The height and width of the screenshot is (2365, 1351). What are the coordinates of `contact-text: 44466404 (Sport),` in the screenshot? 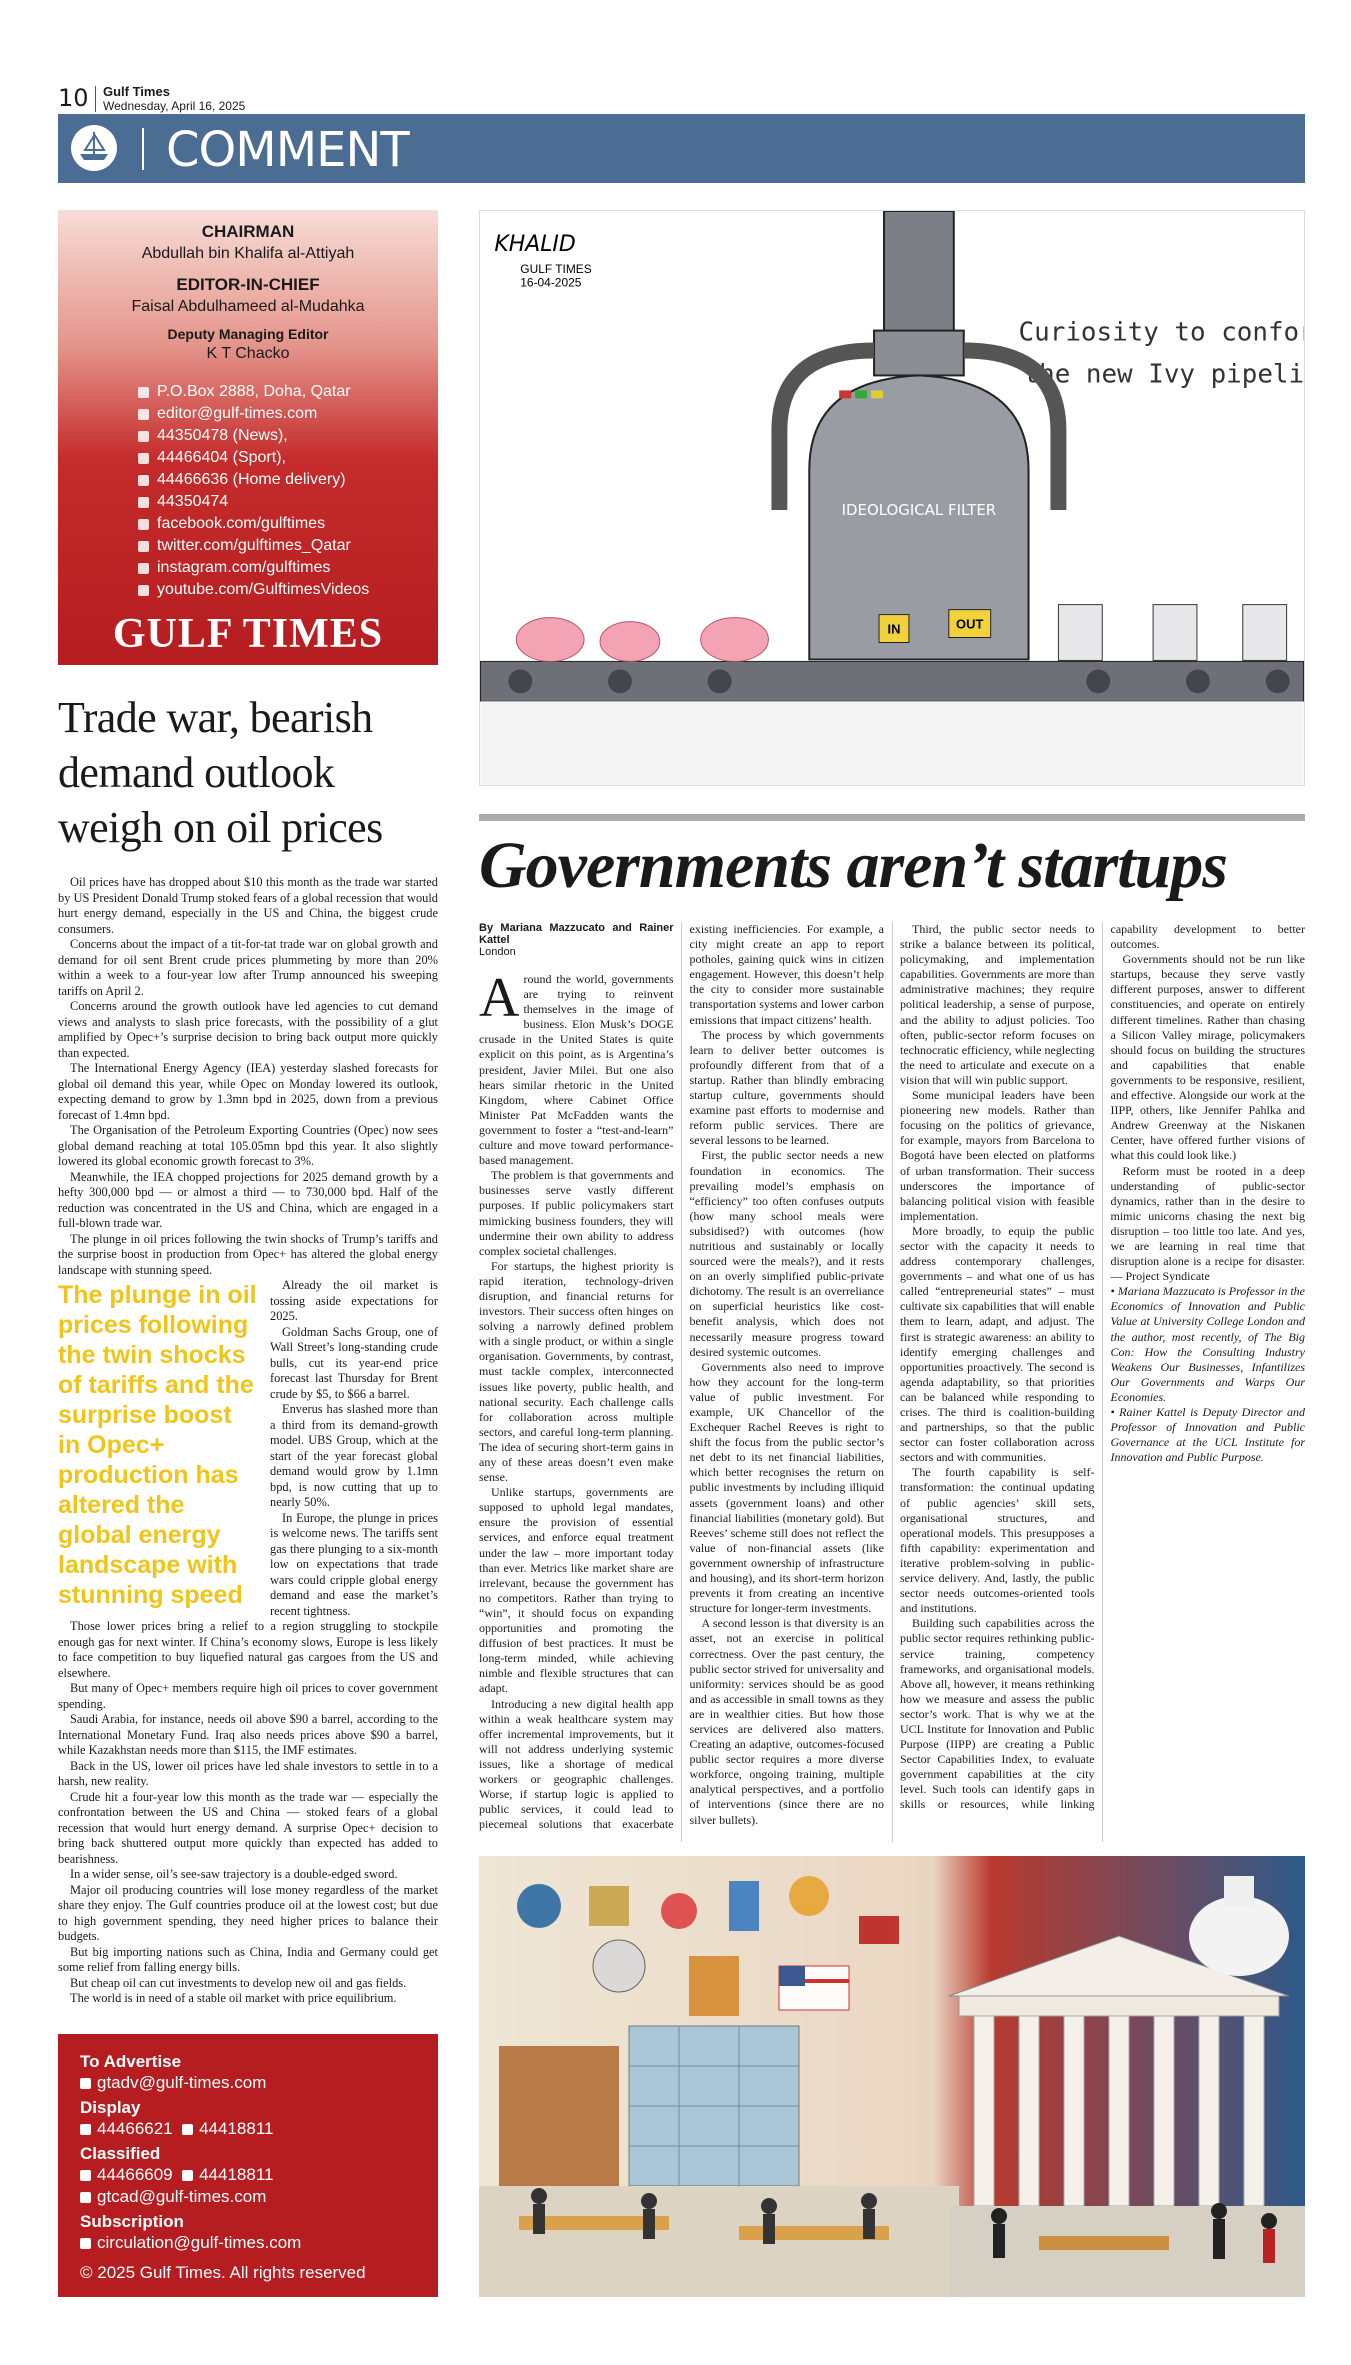 It's located at (221, 457).